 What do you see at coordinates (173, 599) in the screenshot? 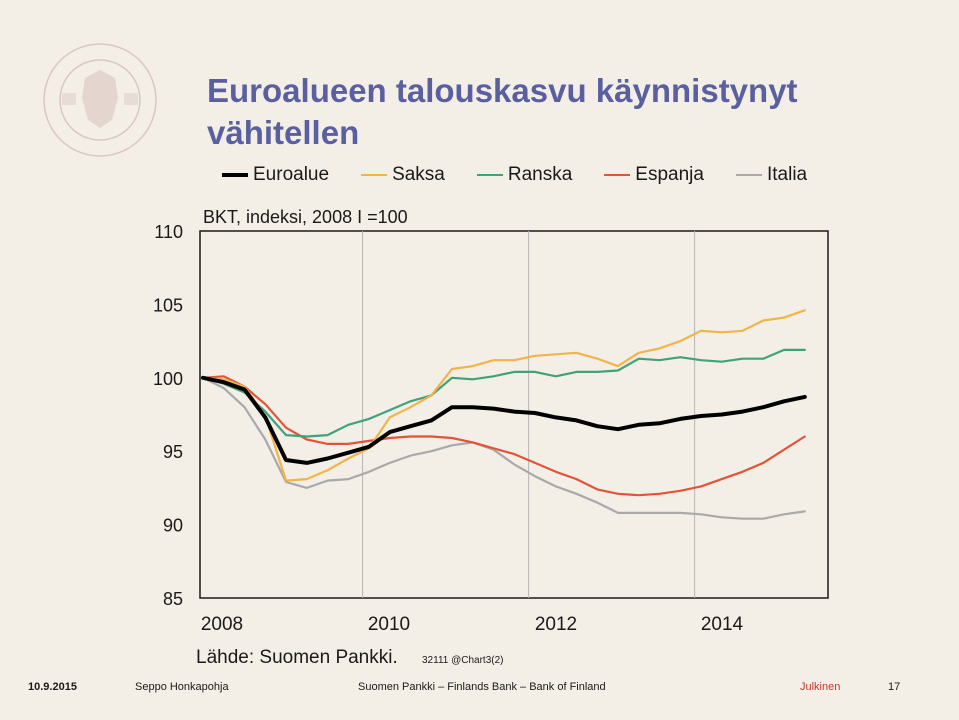
I see `y-tick-label-85: 85` at bounding box center [173, 599].